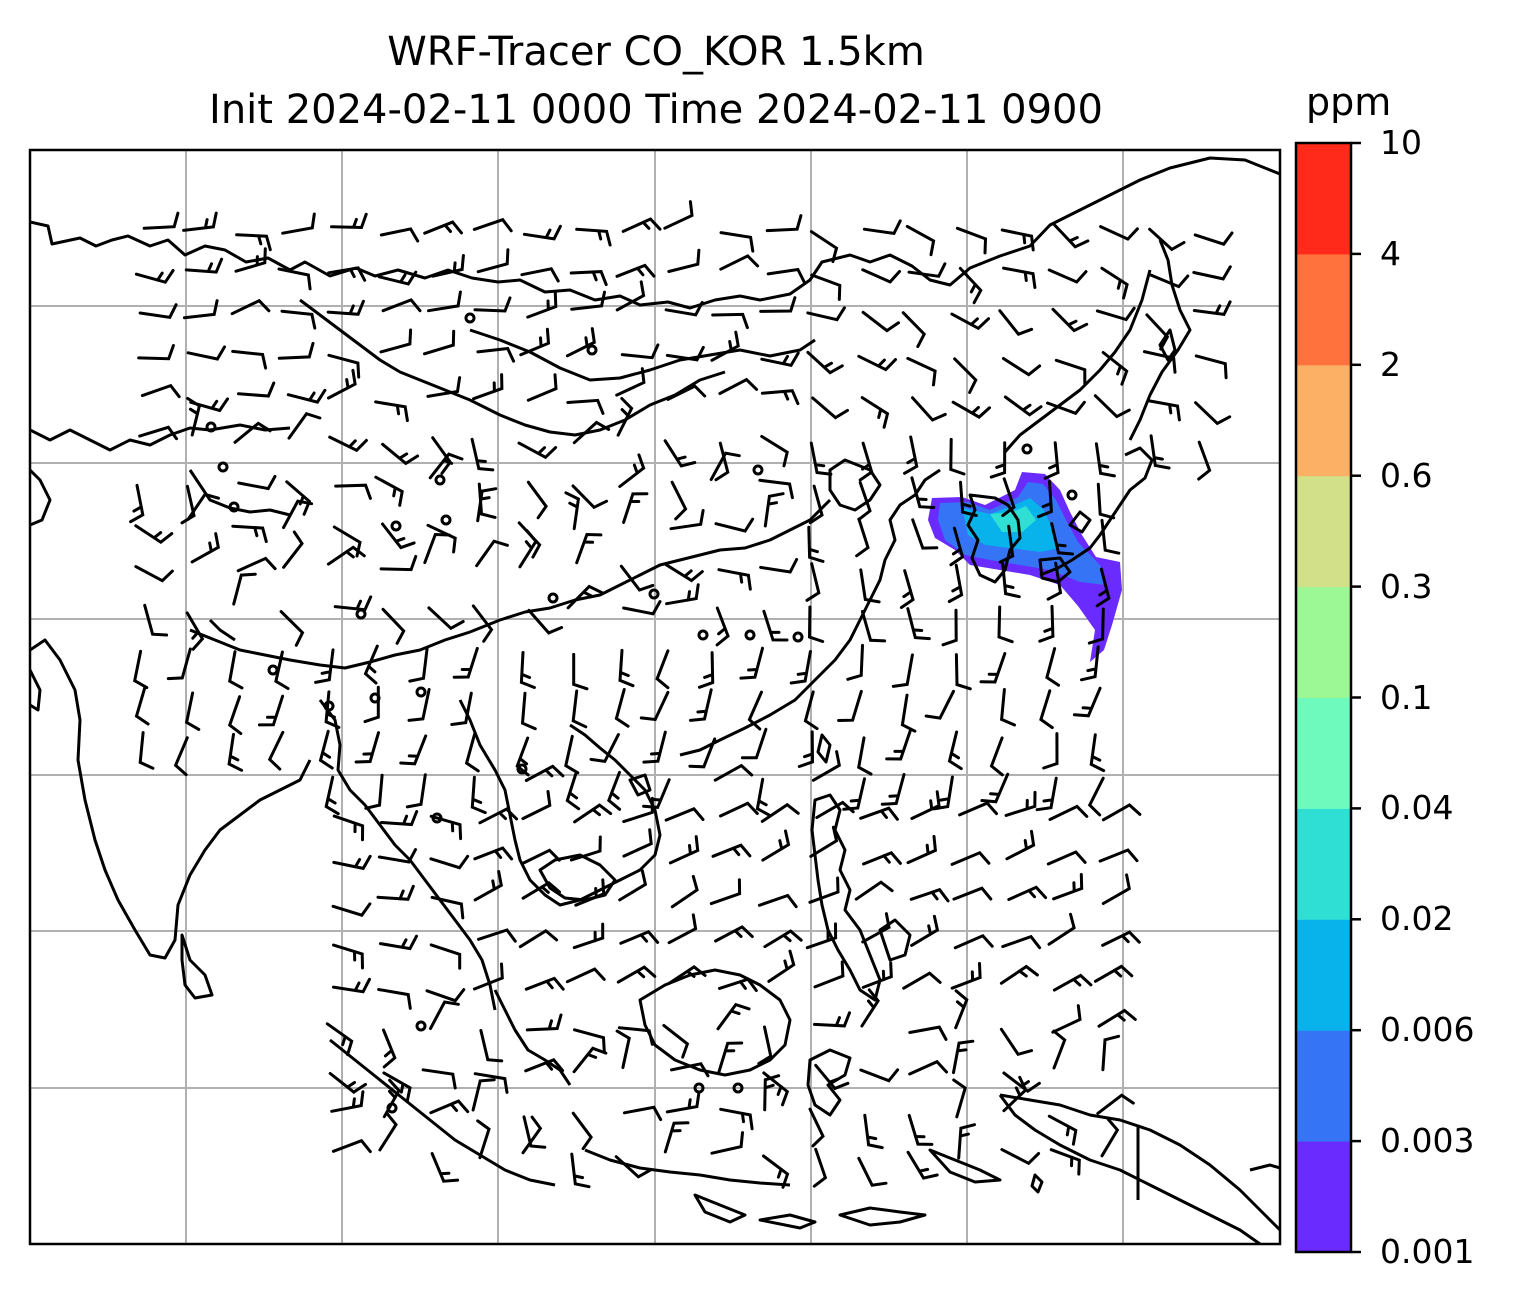 This screenshot has width=1528, height=1306. I want to click on colorbar-tick-label: 2, so click(1390, 364).